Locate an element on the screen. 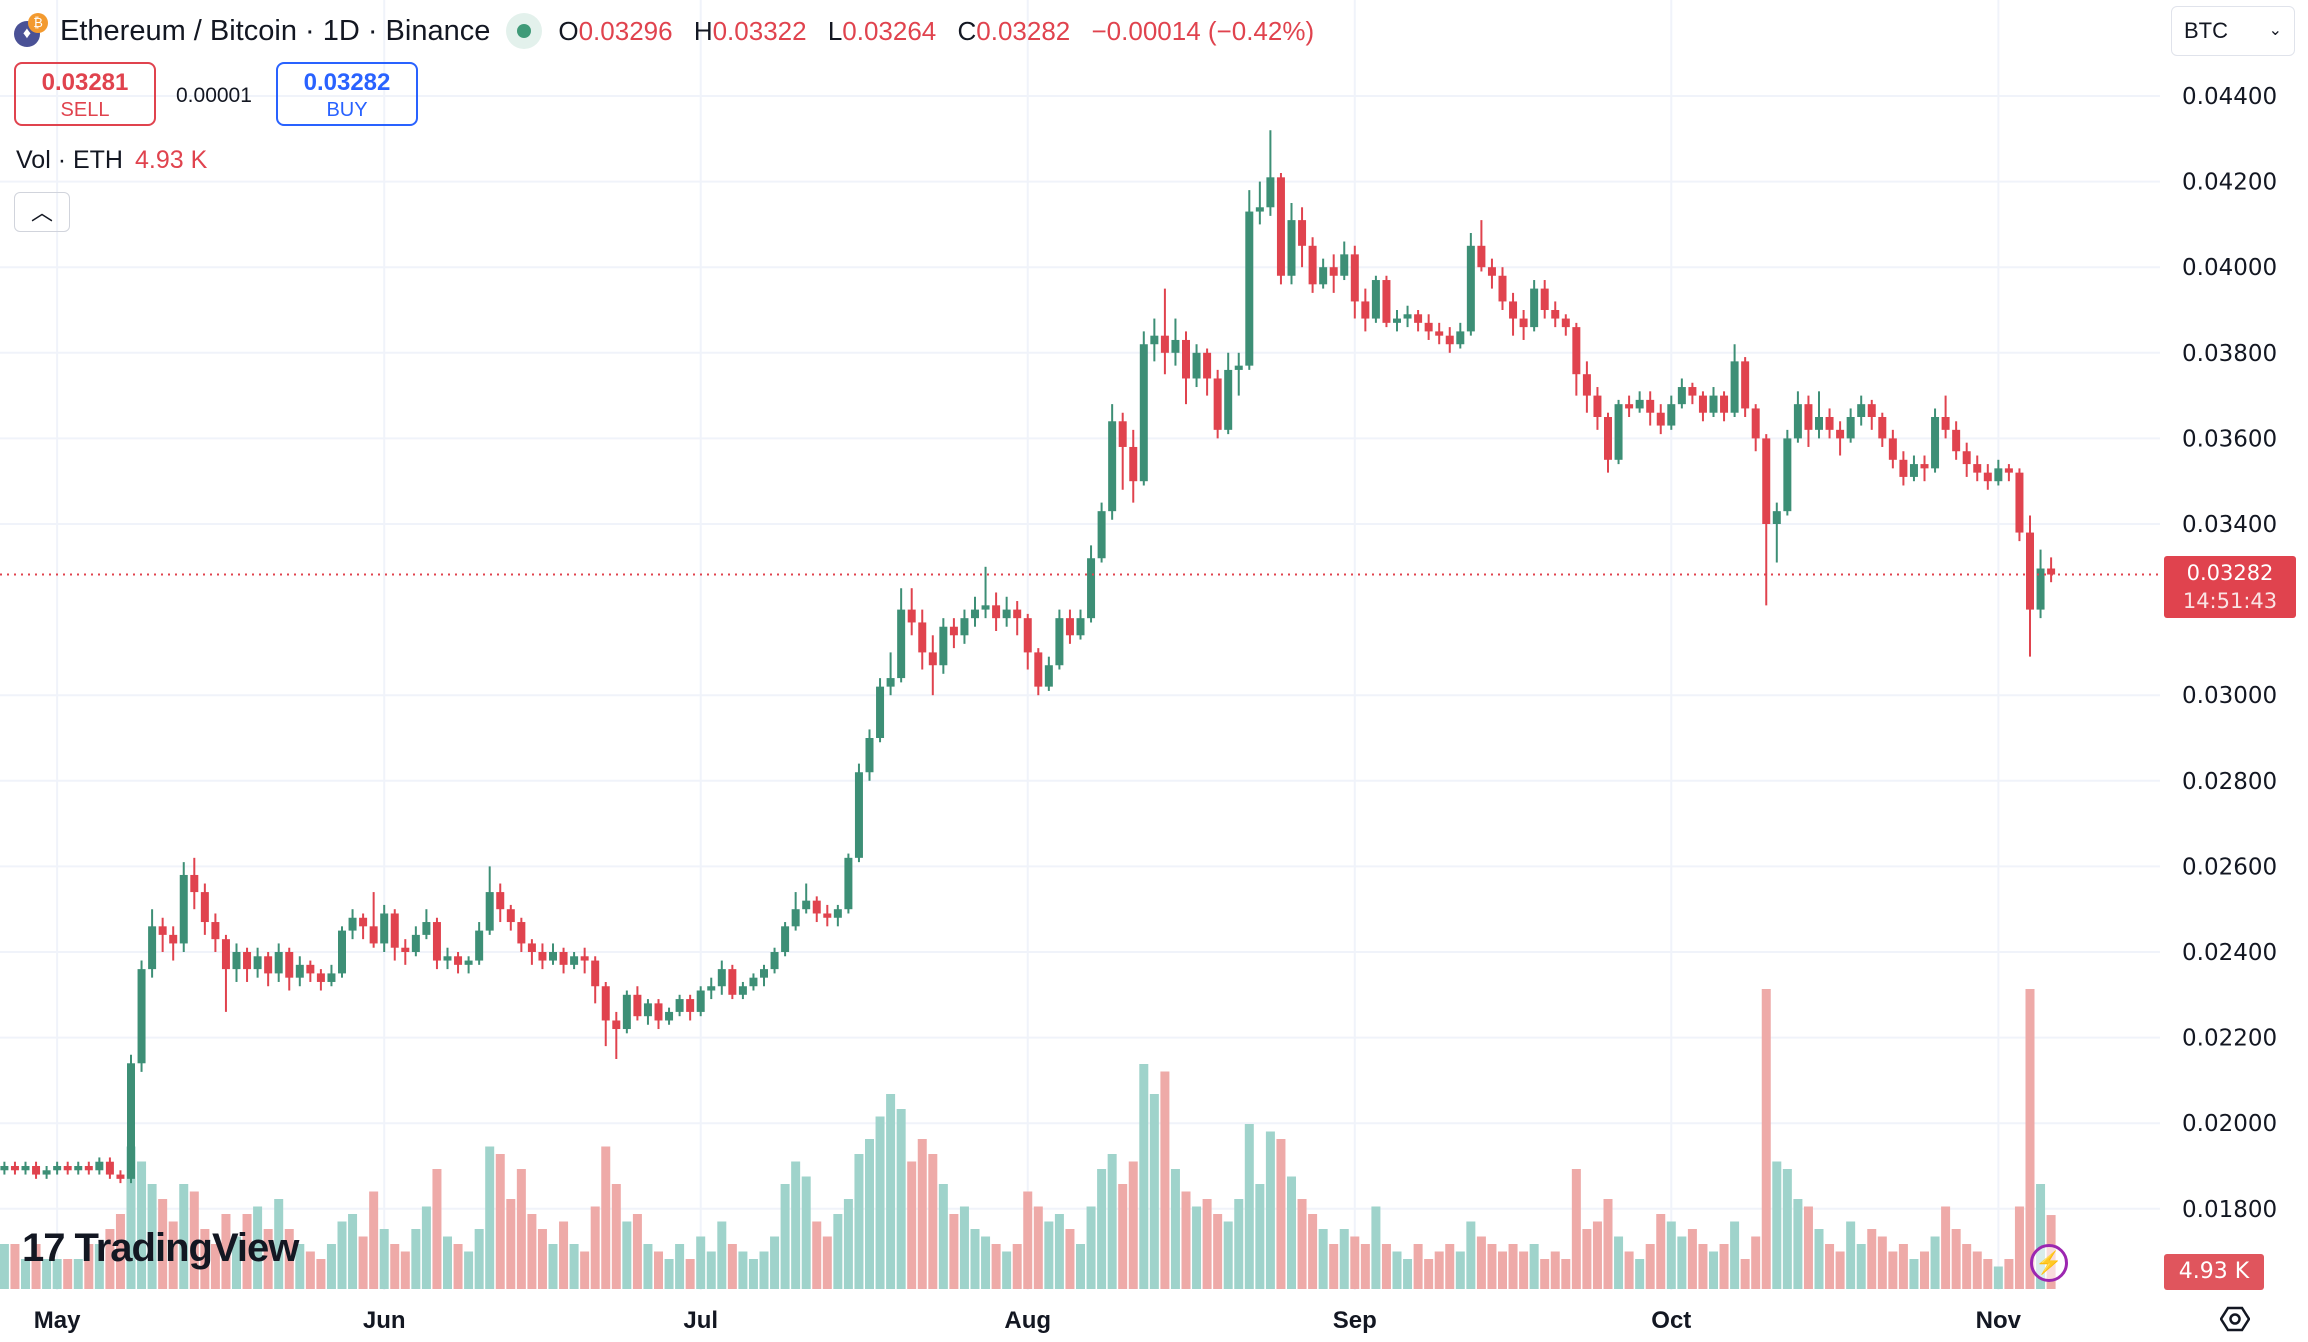 The image size is (2308, 1342). settings-icon is located at coordinates (2235, 1319).